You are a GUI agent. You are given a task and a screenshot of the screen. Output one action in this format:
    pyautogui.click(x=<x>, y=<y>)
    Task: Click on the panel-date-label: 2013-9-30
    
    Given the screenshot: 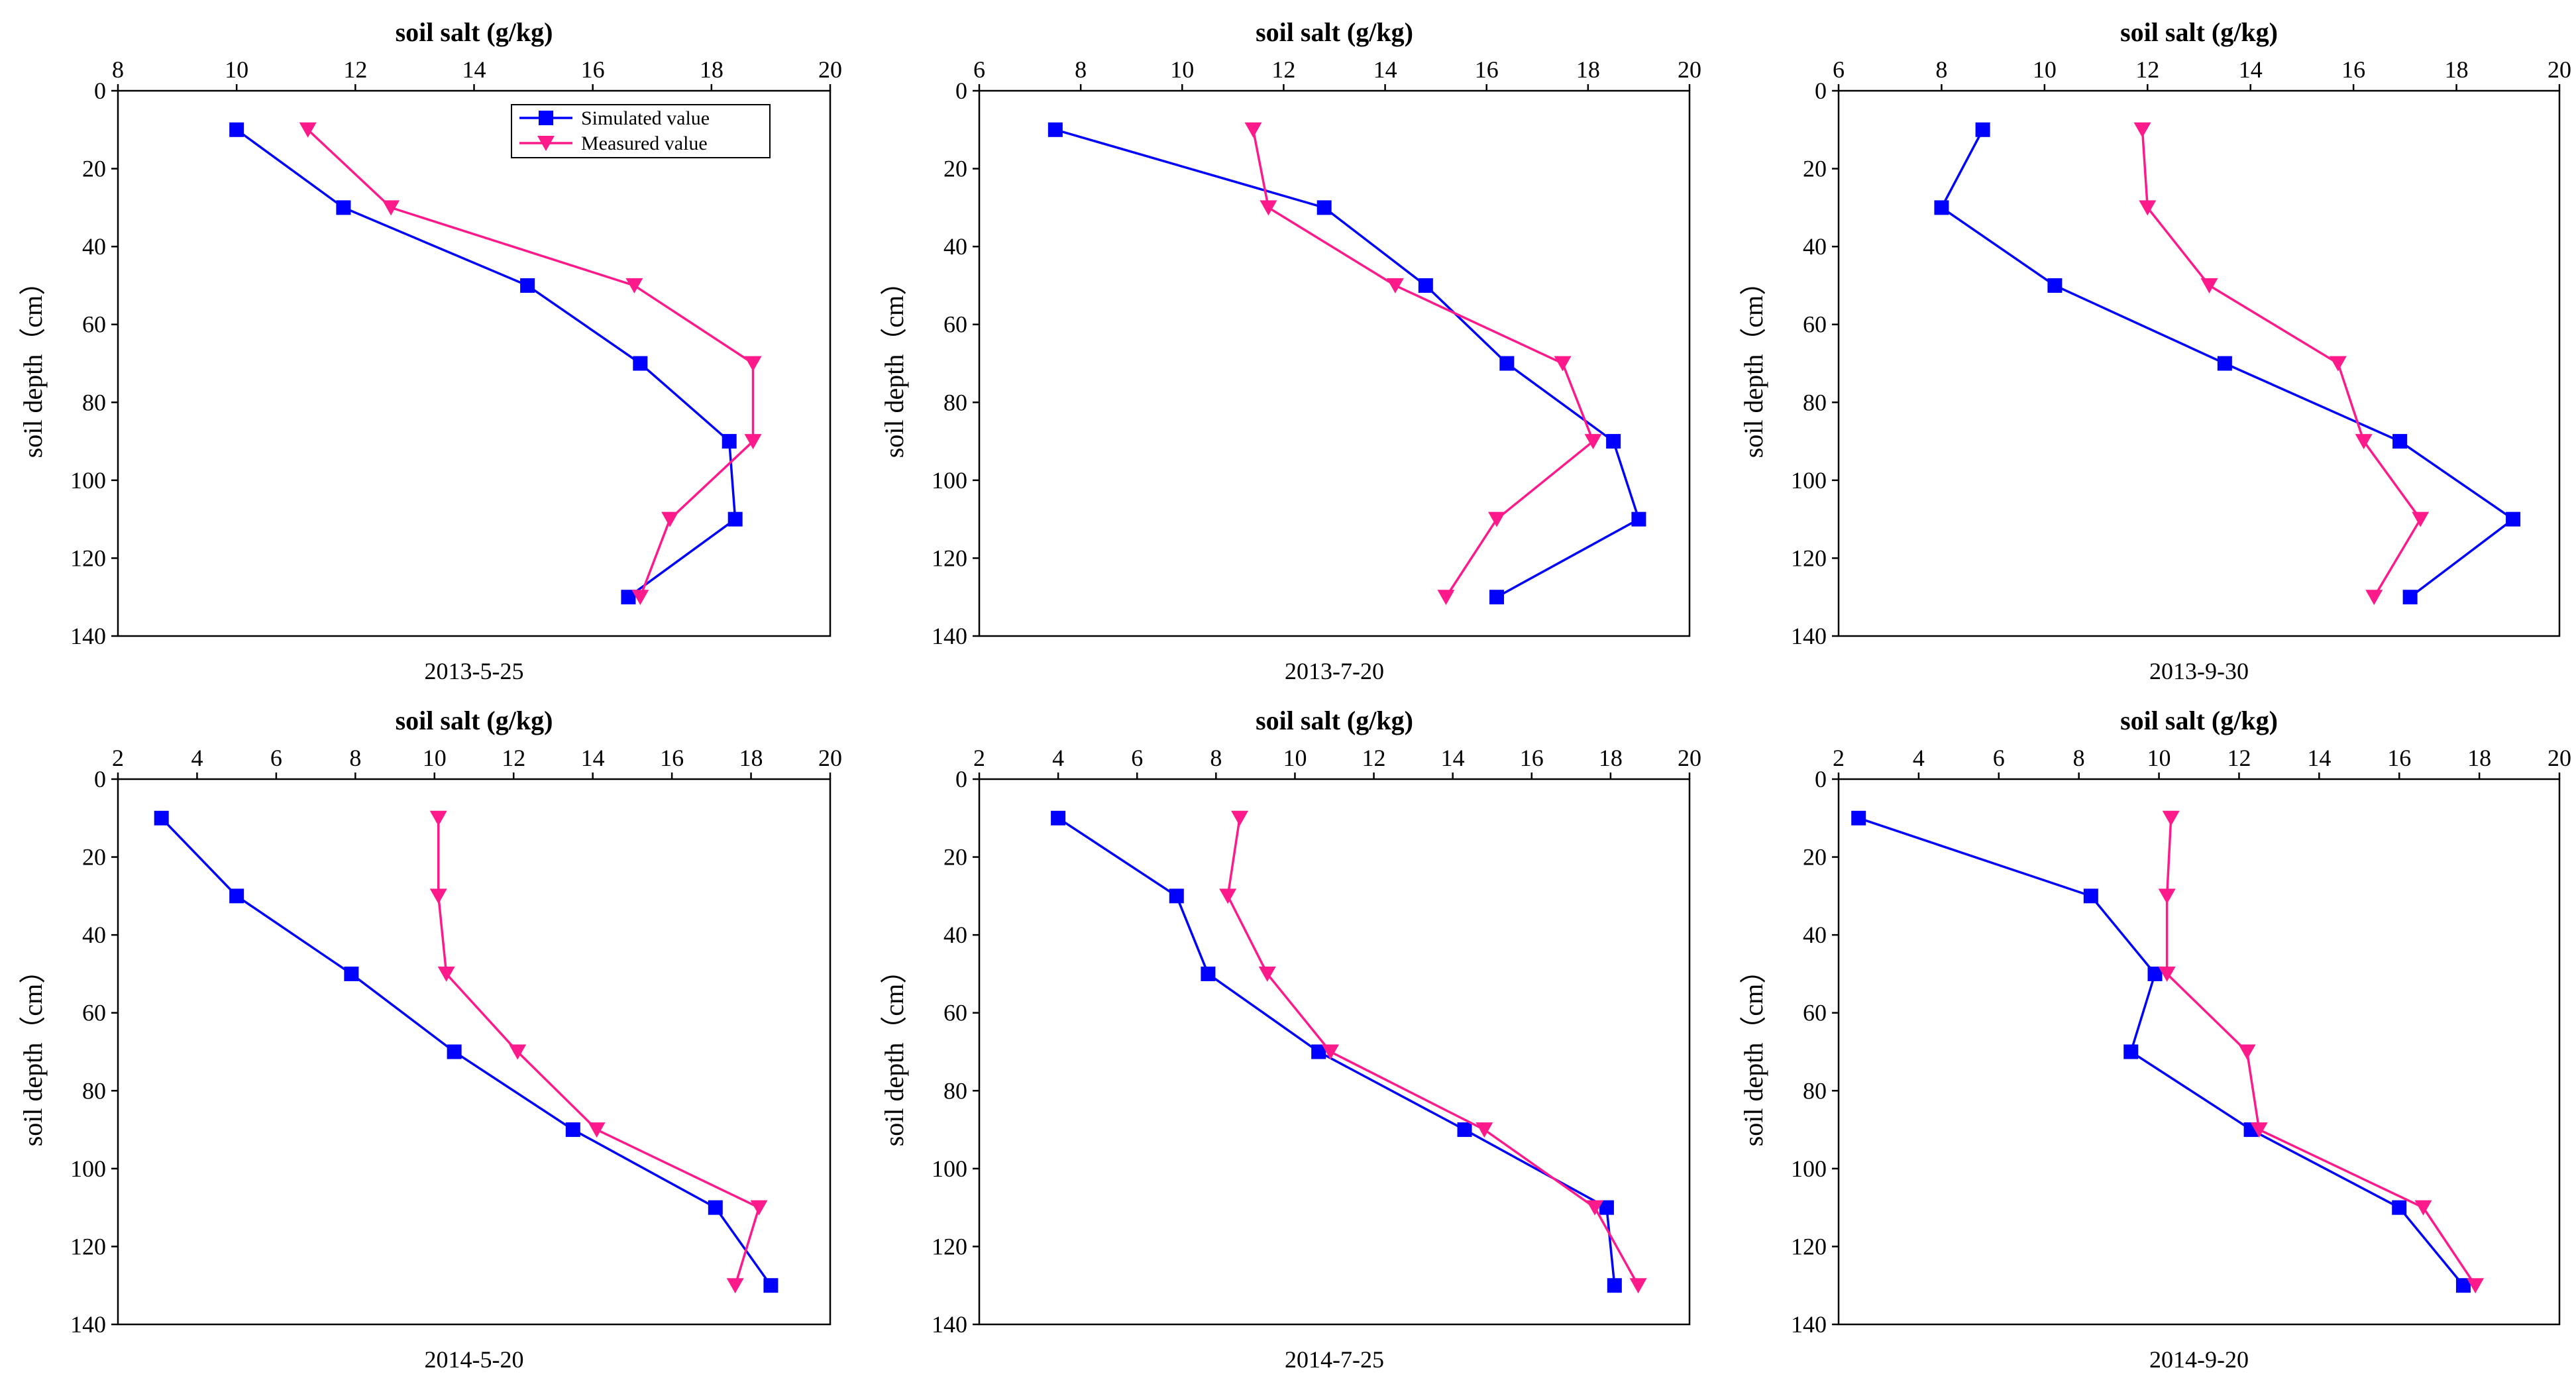 What is the action you would take?
    pyautogui.click(x=2199, y=671)
    